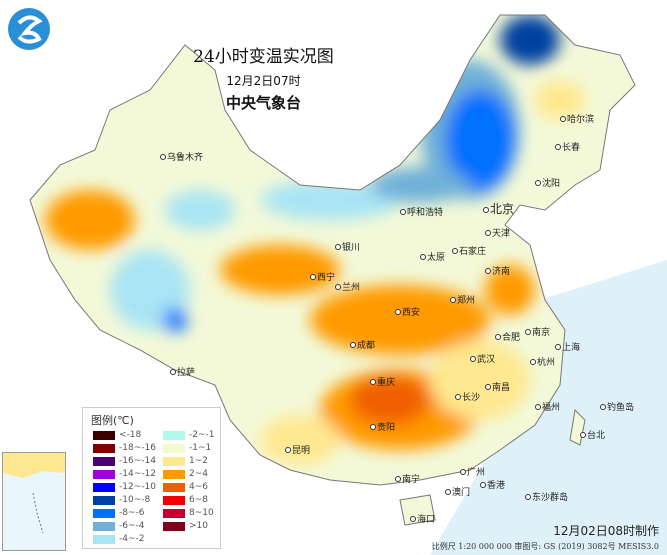  What do you see at coordinates (34, 501) in the screenshot?
I see `south-china-sea-inset` at bounding box center [34, 501].